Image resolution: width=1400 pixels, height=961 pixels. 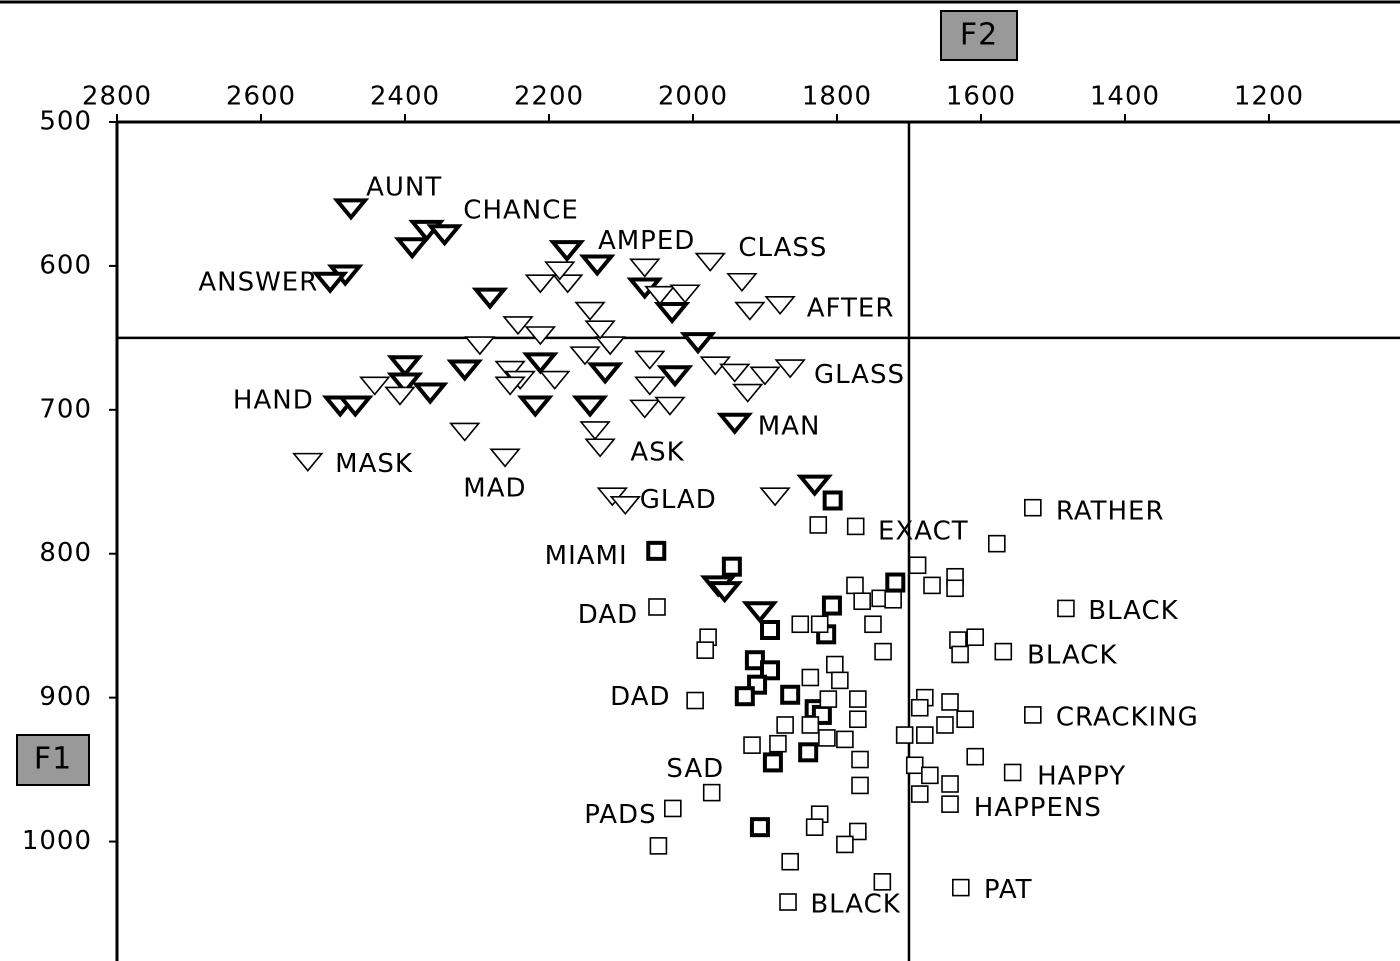 What do you see at coordinates (1127, 717) in the screenshot?
I see `point-label: CRACKING` at bounding box center [1127, 717].